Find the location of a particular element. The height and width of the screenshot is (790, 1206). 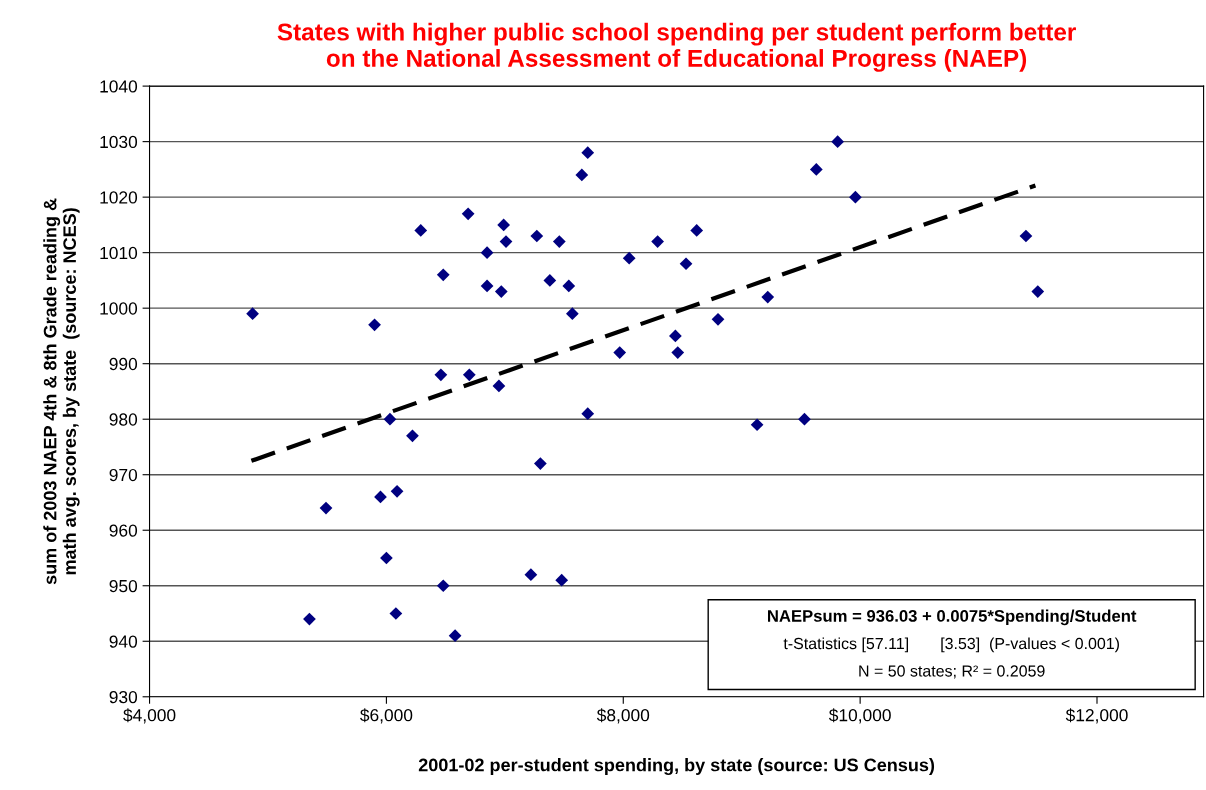

annotation: t-Statistics [57.11] [3.53] (P-values < 0.001) is located at coordinates (951, 645).